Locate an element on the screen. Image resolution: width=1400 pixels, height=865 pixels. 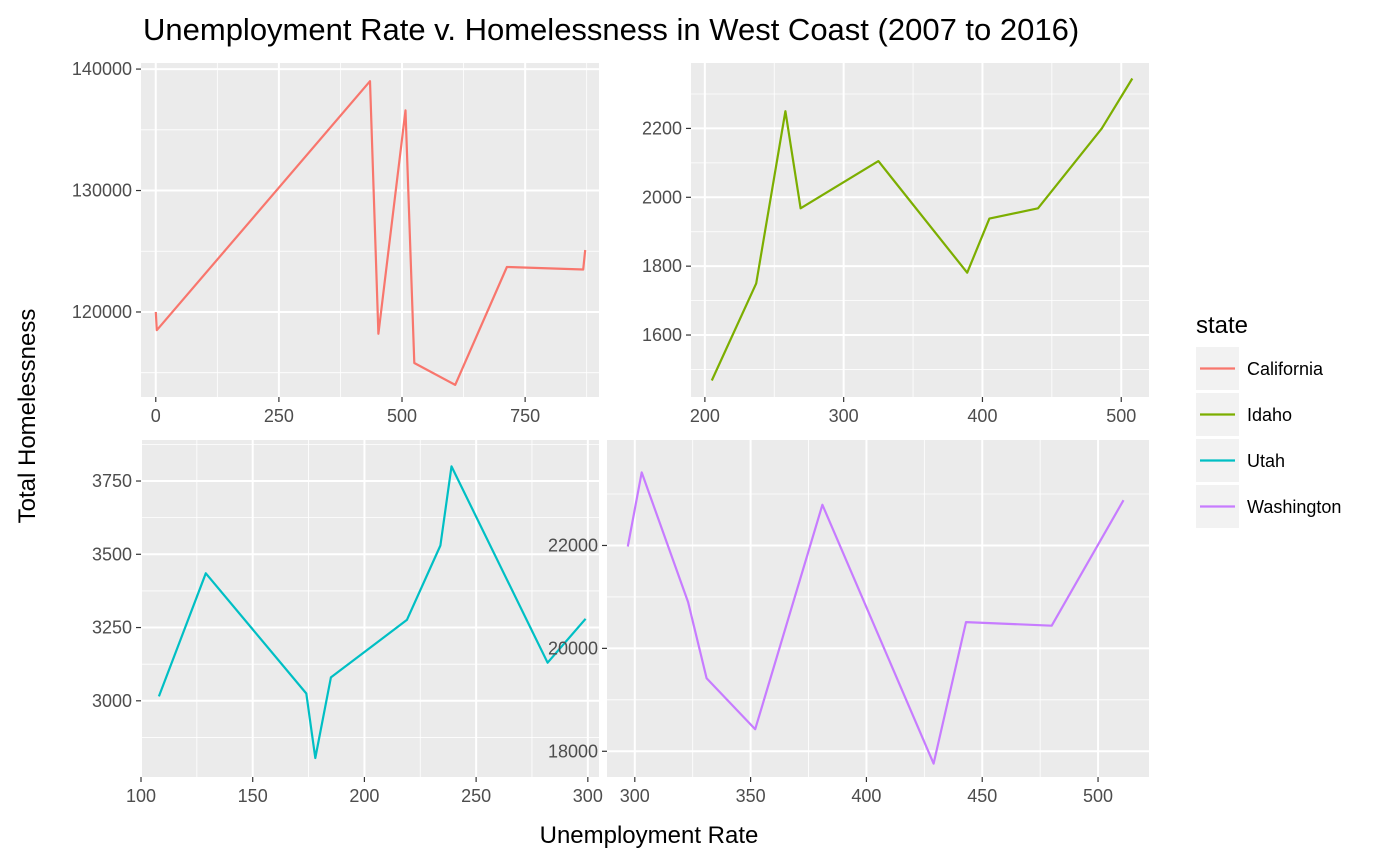
y-tick-label: 18000 is located at coordinates (573, 751).